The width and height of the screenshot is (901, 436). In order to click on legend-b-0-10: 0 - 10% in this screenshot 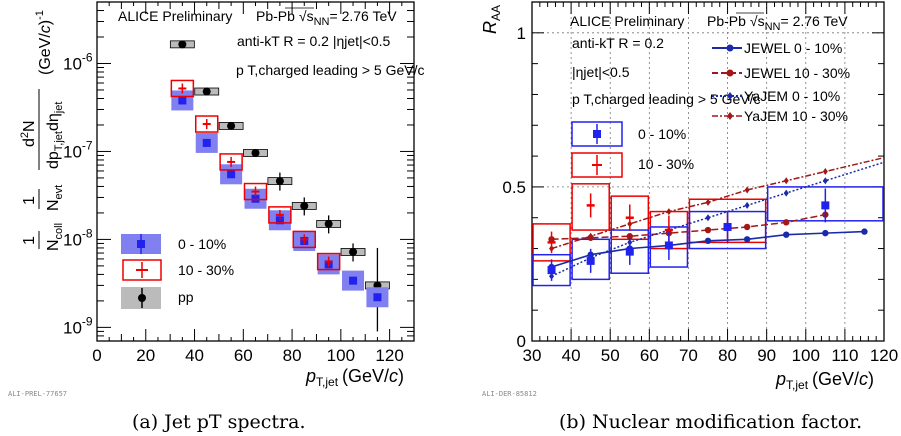, I will do `click(662, 134)`.